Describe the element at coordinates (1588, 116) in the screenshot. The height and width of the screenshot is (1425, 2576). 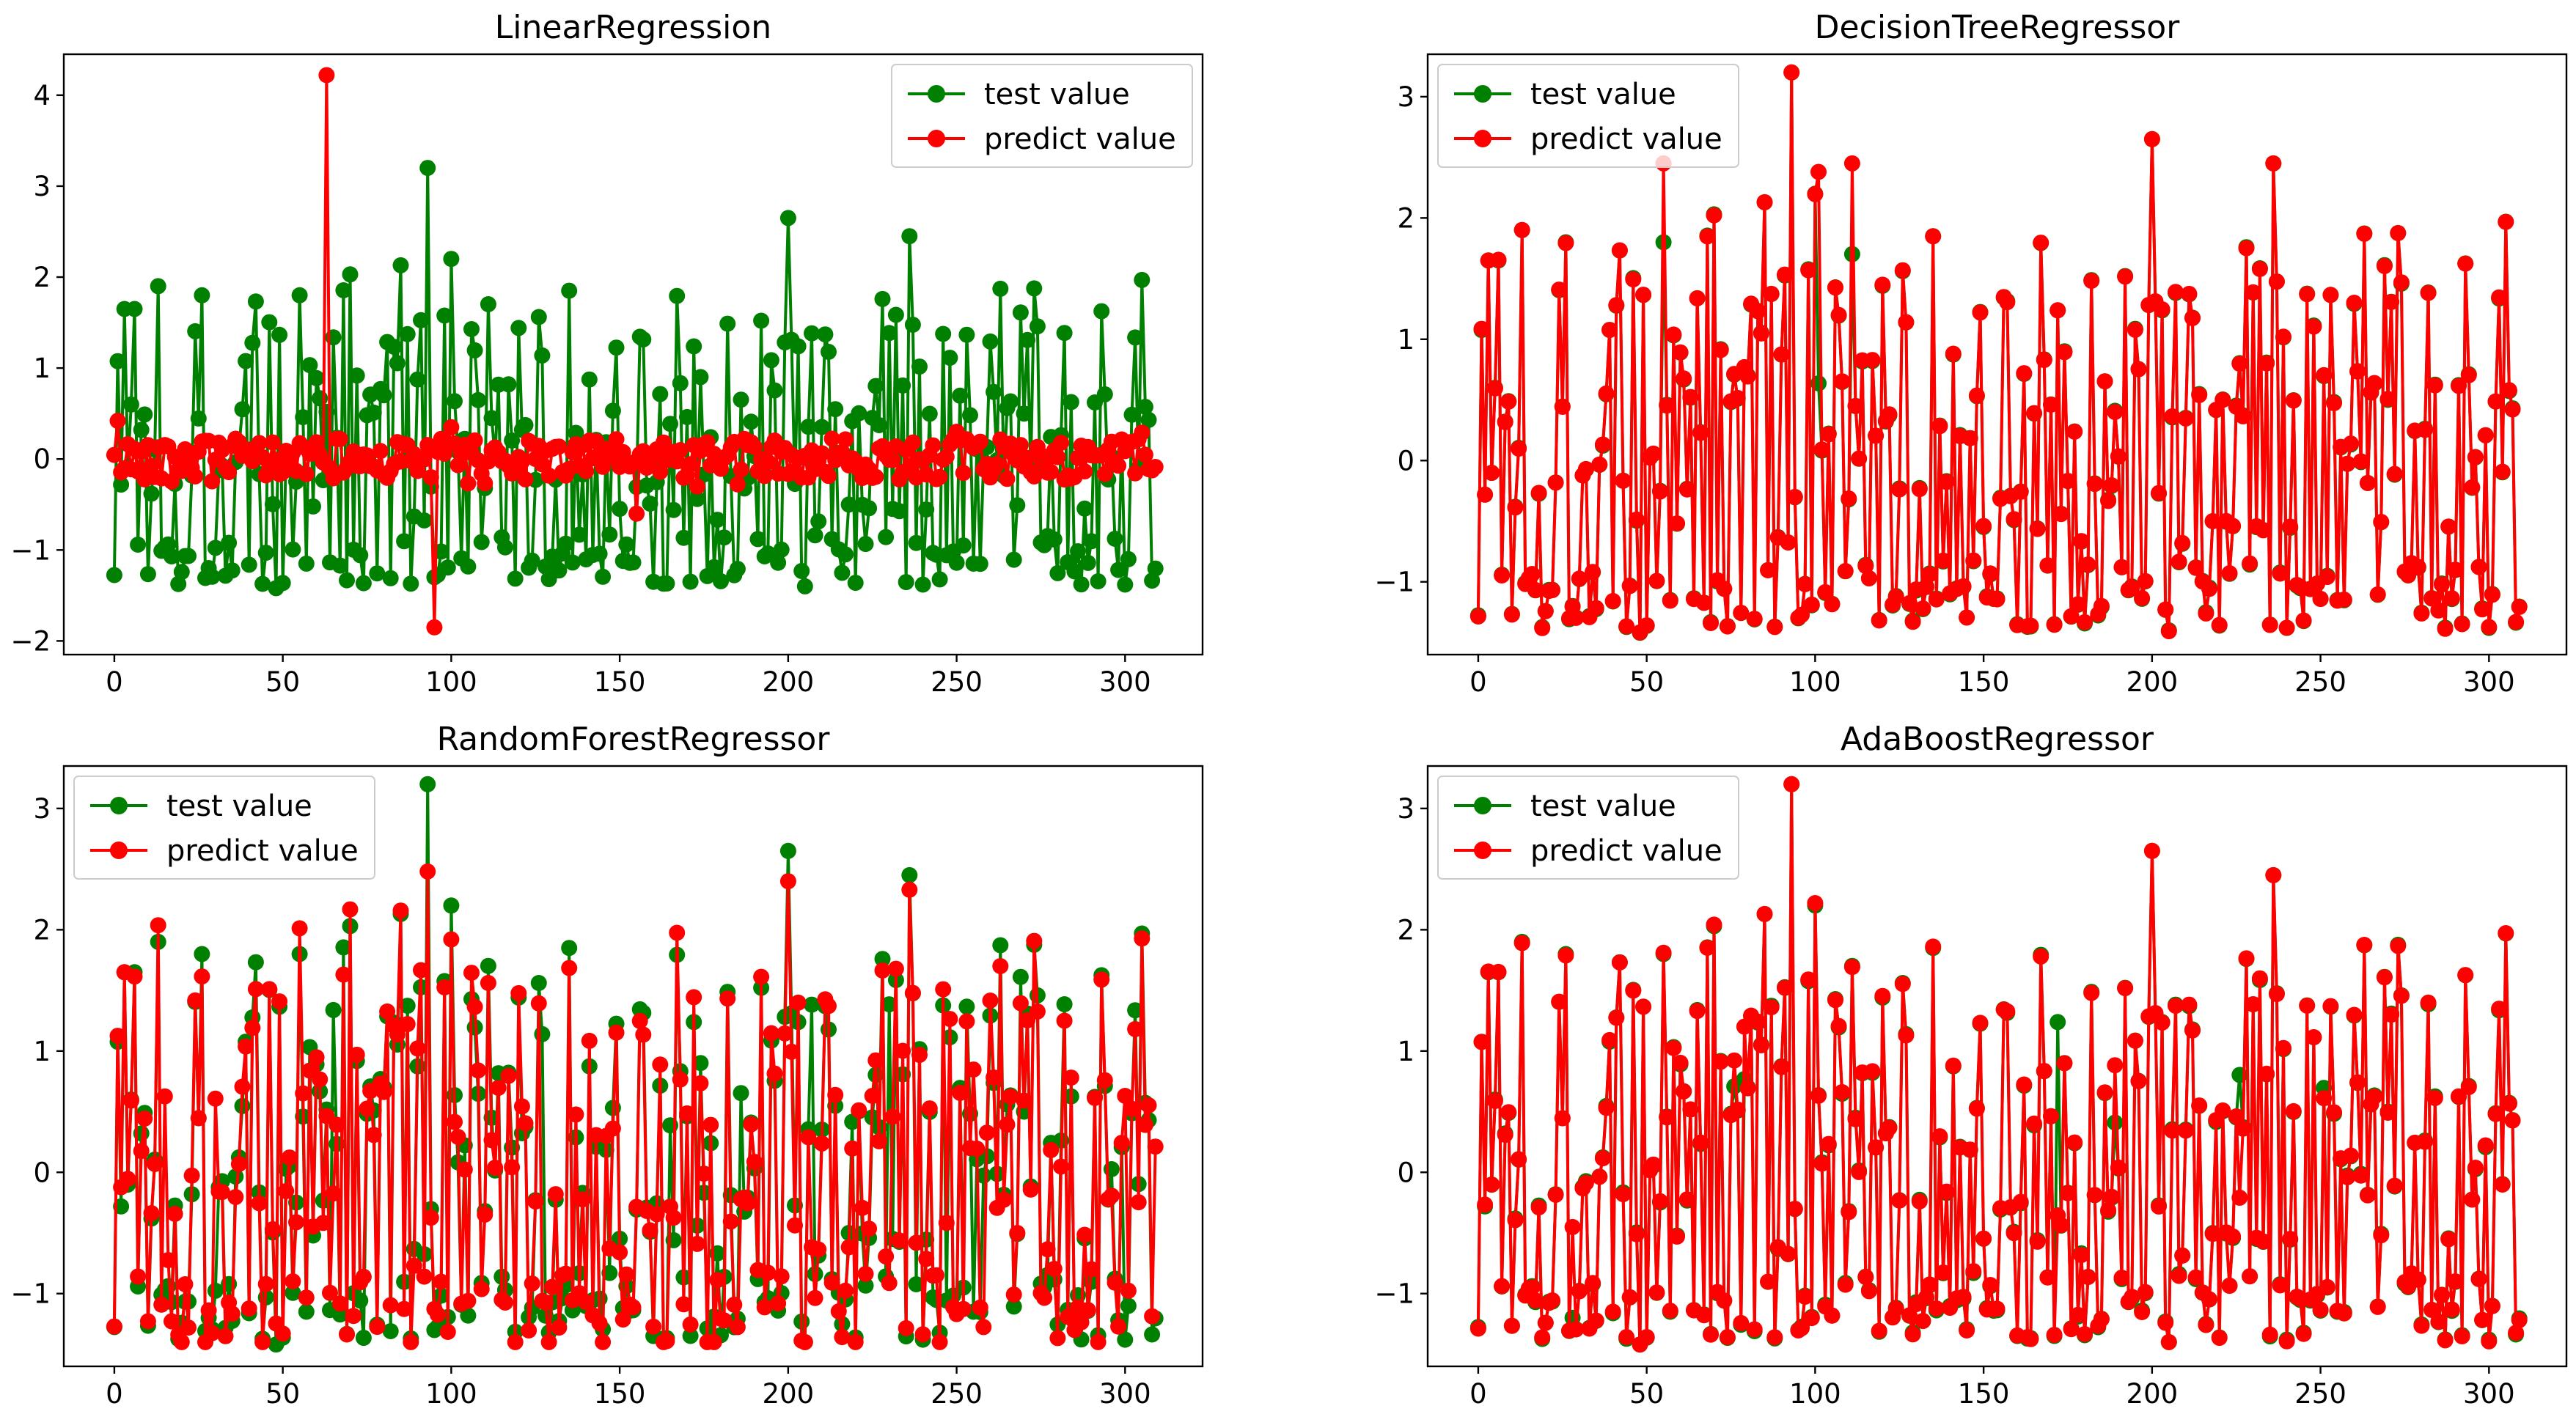
I see `legend: test value predict value` at that location.